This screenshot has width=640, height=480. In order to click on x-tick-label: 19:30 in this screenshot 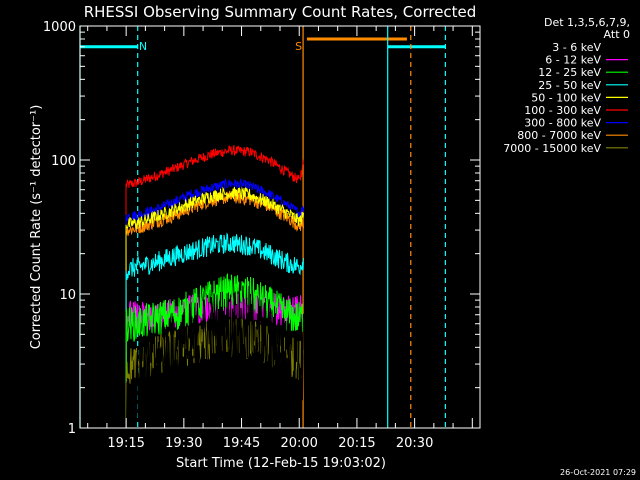, I will do `click(183, 443)`.